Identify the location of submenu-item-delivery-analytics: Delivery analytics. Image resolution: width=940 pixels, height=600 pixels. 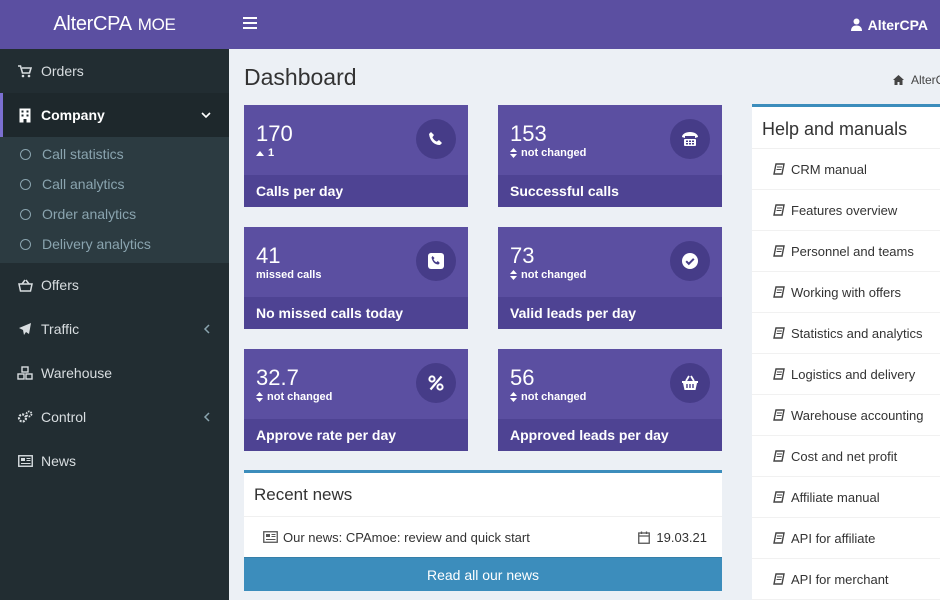
(114, 244).